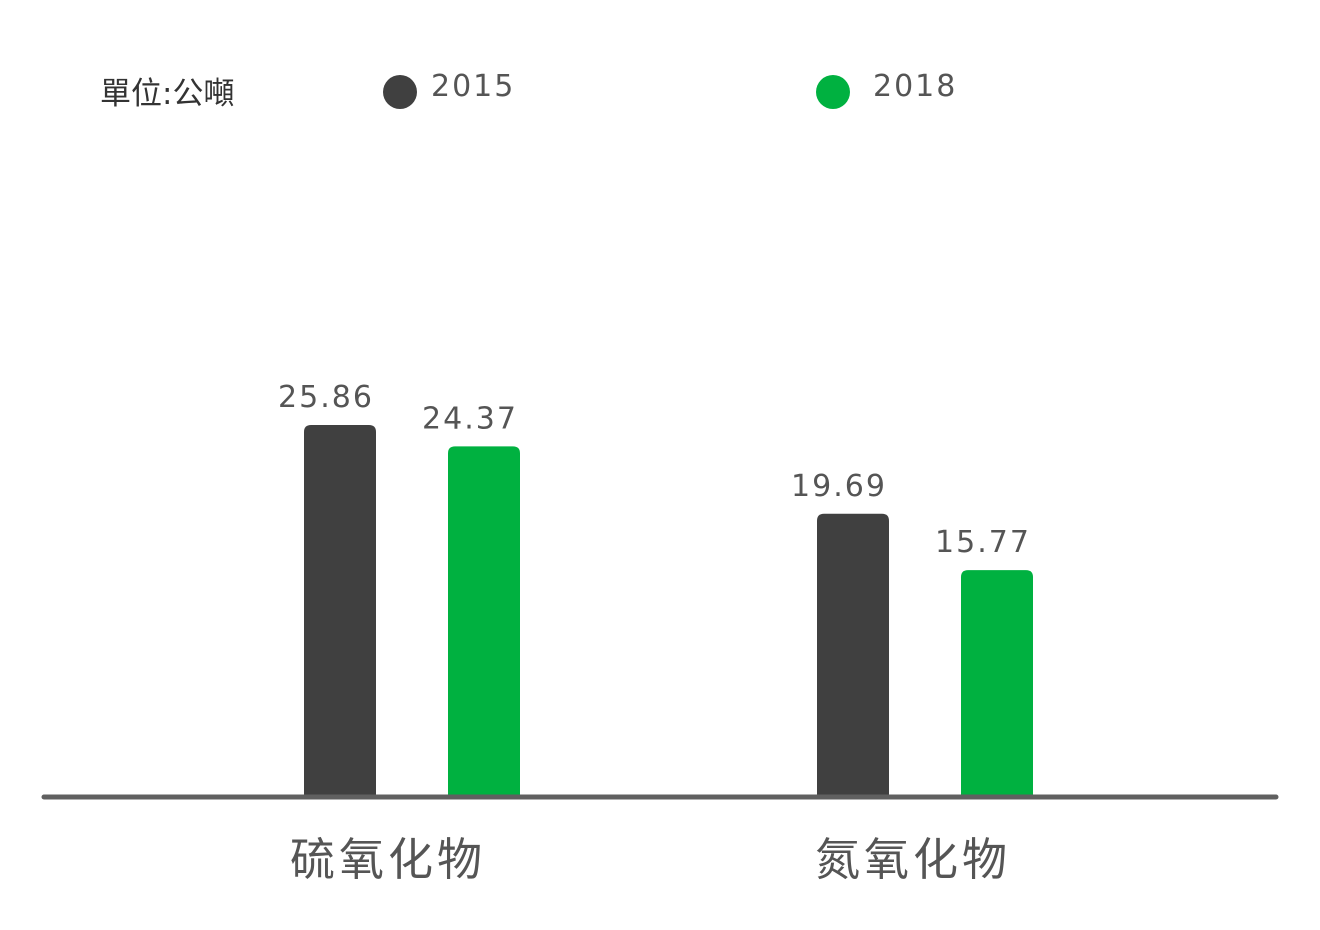 Image resolution: width=1320 pixels, height=930 pixels. What do you see at coordinates (654, 470) in the screenshot?
I see `value-labels-layer: 25.86 19.69 24.37 15.77` at bounding box center [654, 470].